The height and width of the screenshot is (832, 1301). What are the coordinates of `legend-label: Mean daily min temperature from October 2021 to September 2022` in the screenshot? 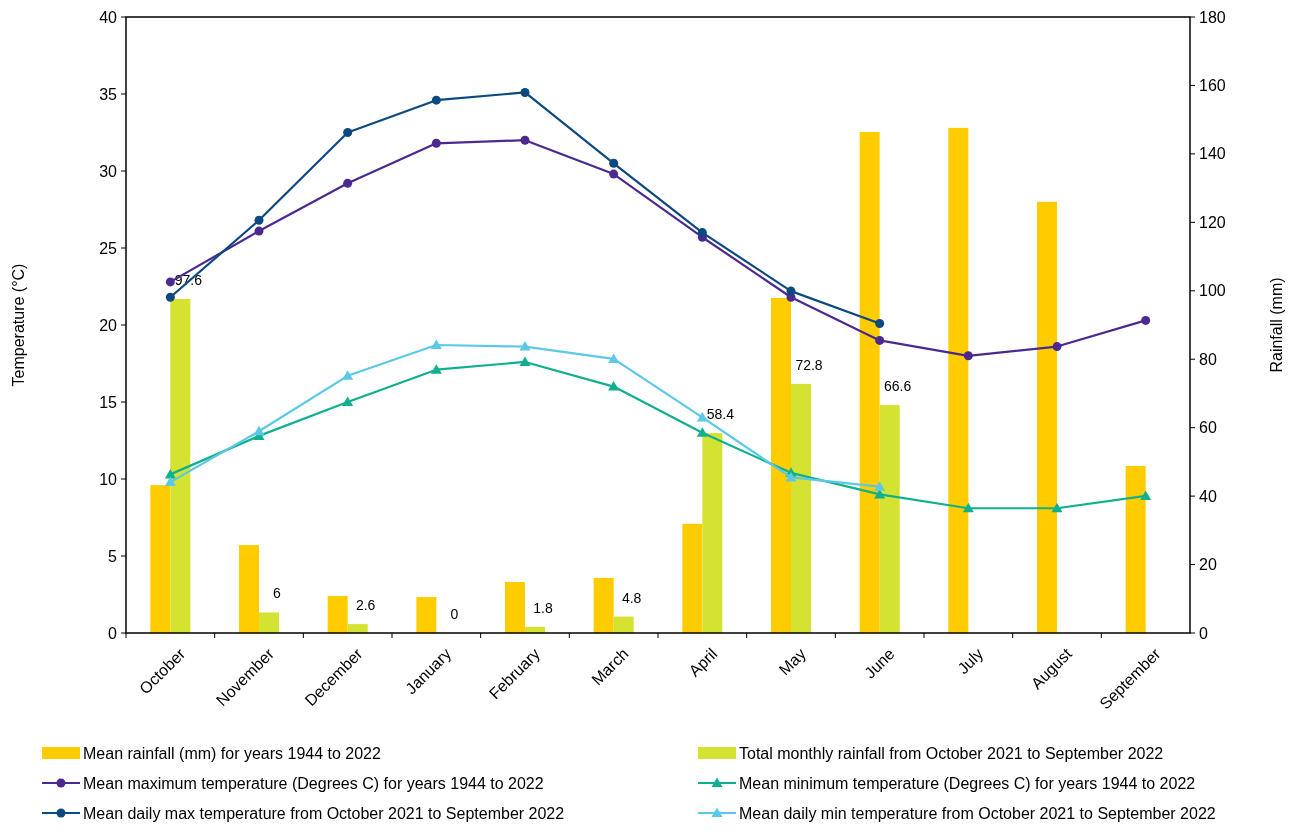 It's located at (977, 813).